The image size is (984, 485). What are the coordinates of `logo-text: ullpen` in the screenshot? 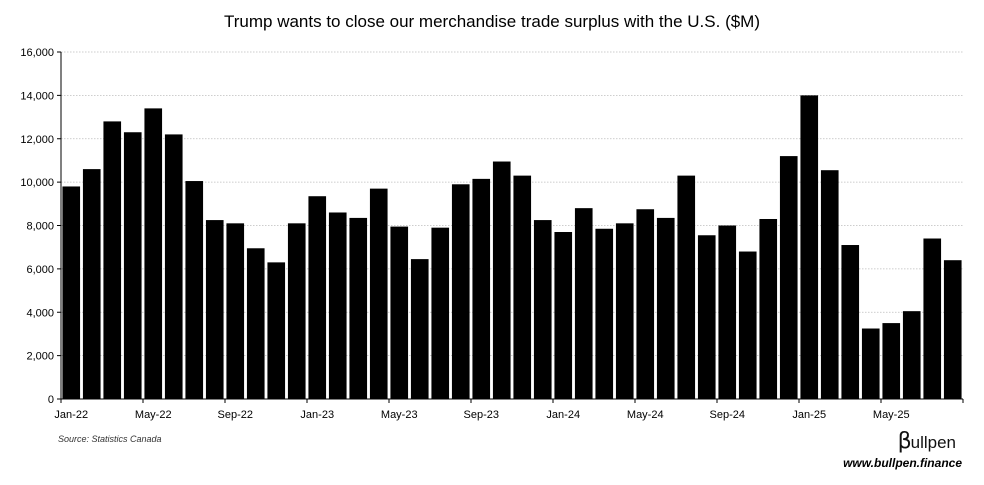 It's located at (933, 442).